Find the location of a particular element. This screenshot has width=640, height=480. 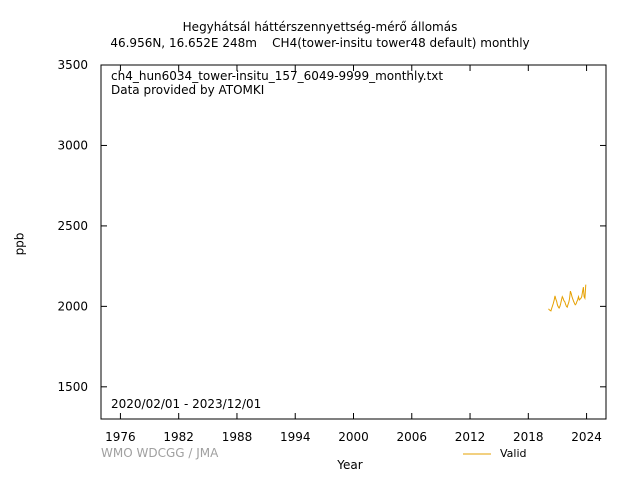

legend-label-valid: Valid is located at coordinates (513, 453).